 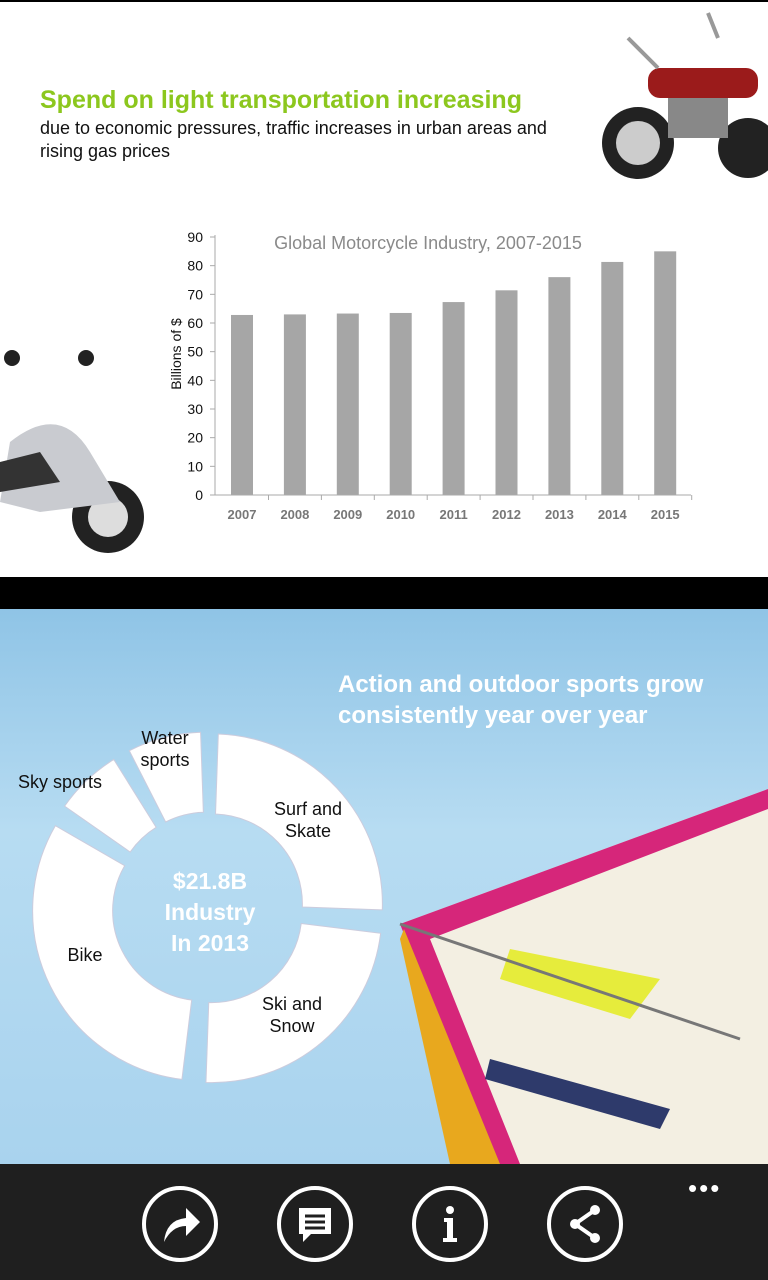 I want to click on y-tick-label: 30, so click(x=195, y=409).